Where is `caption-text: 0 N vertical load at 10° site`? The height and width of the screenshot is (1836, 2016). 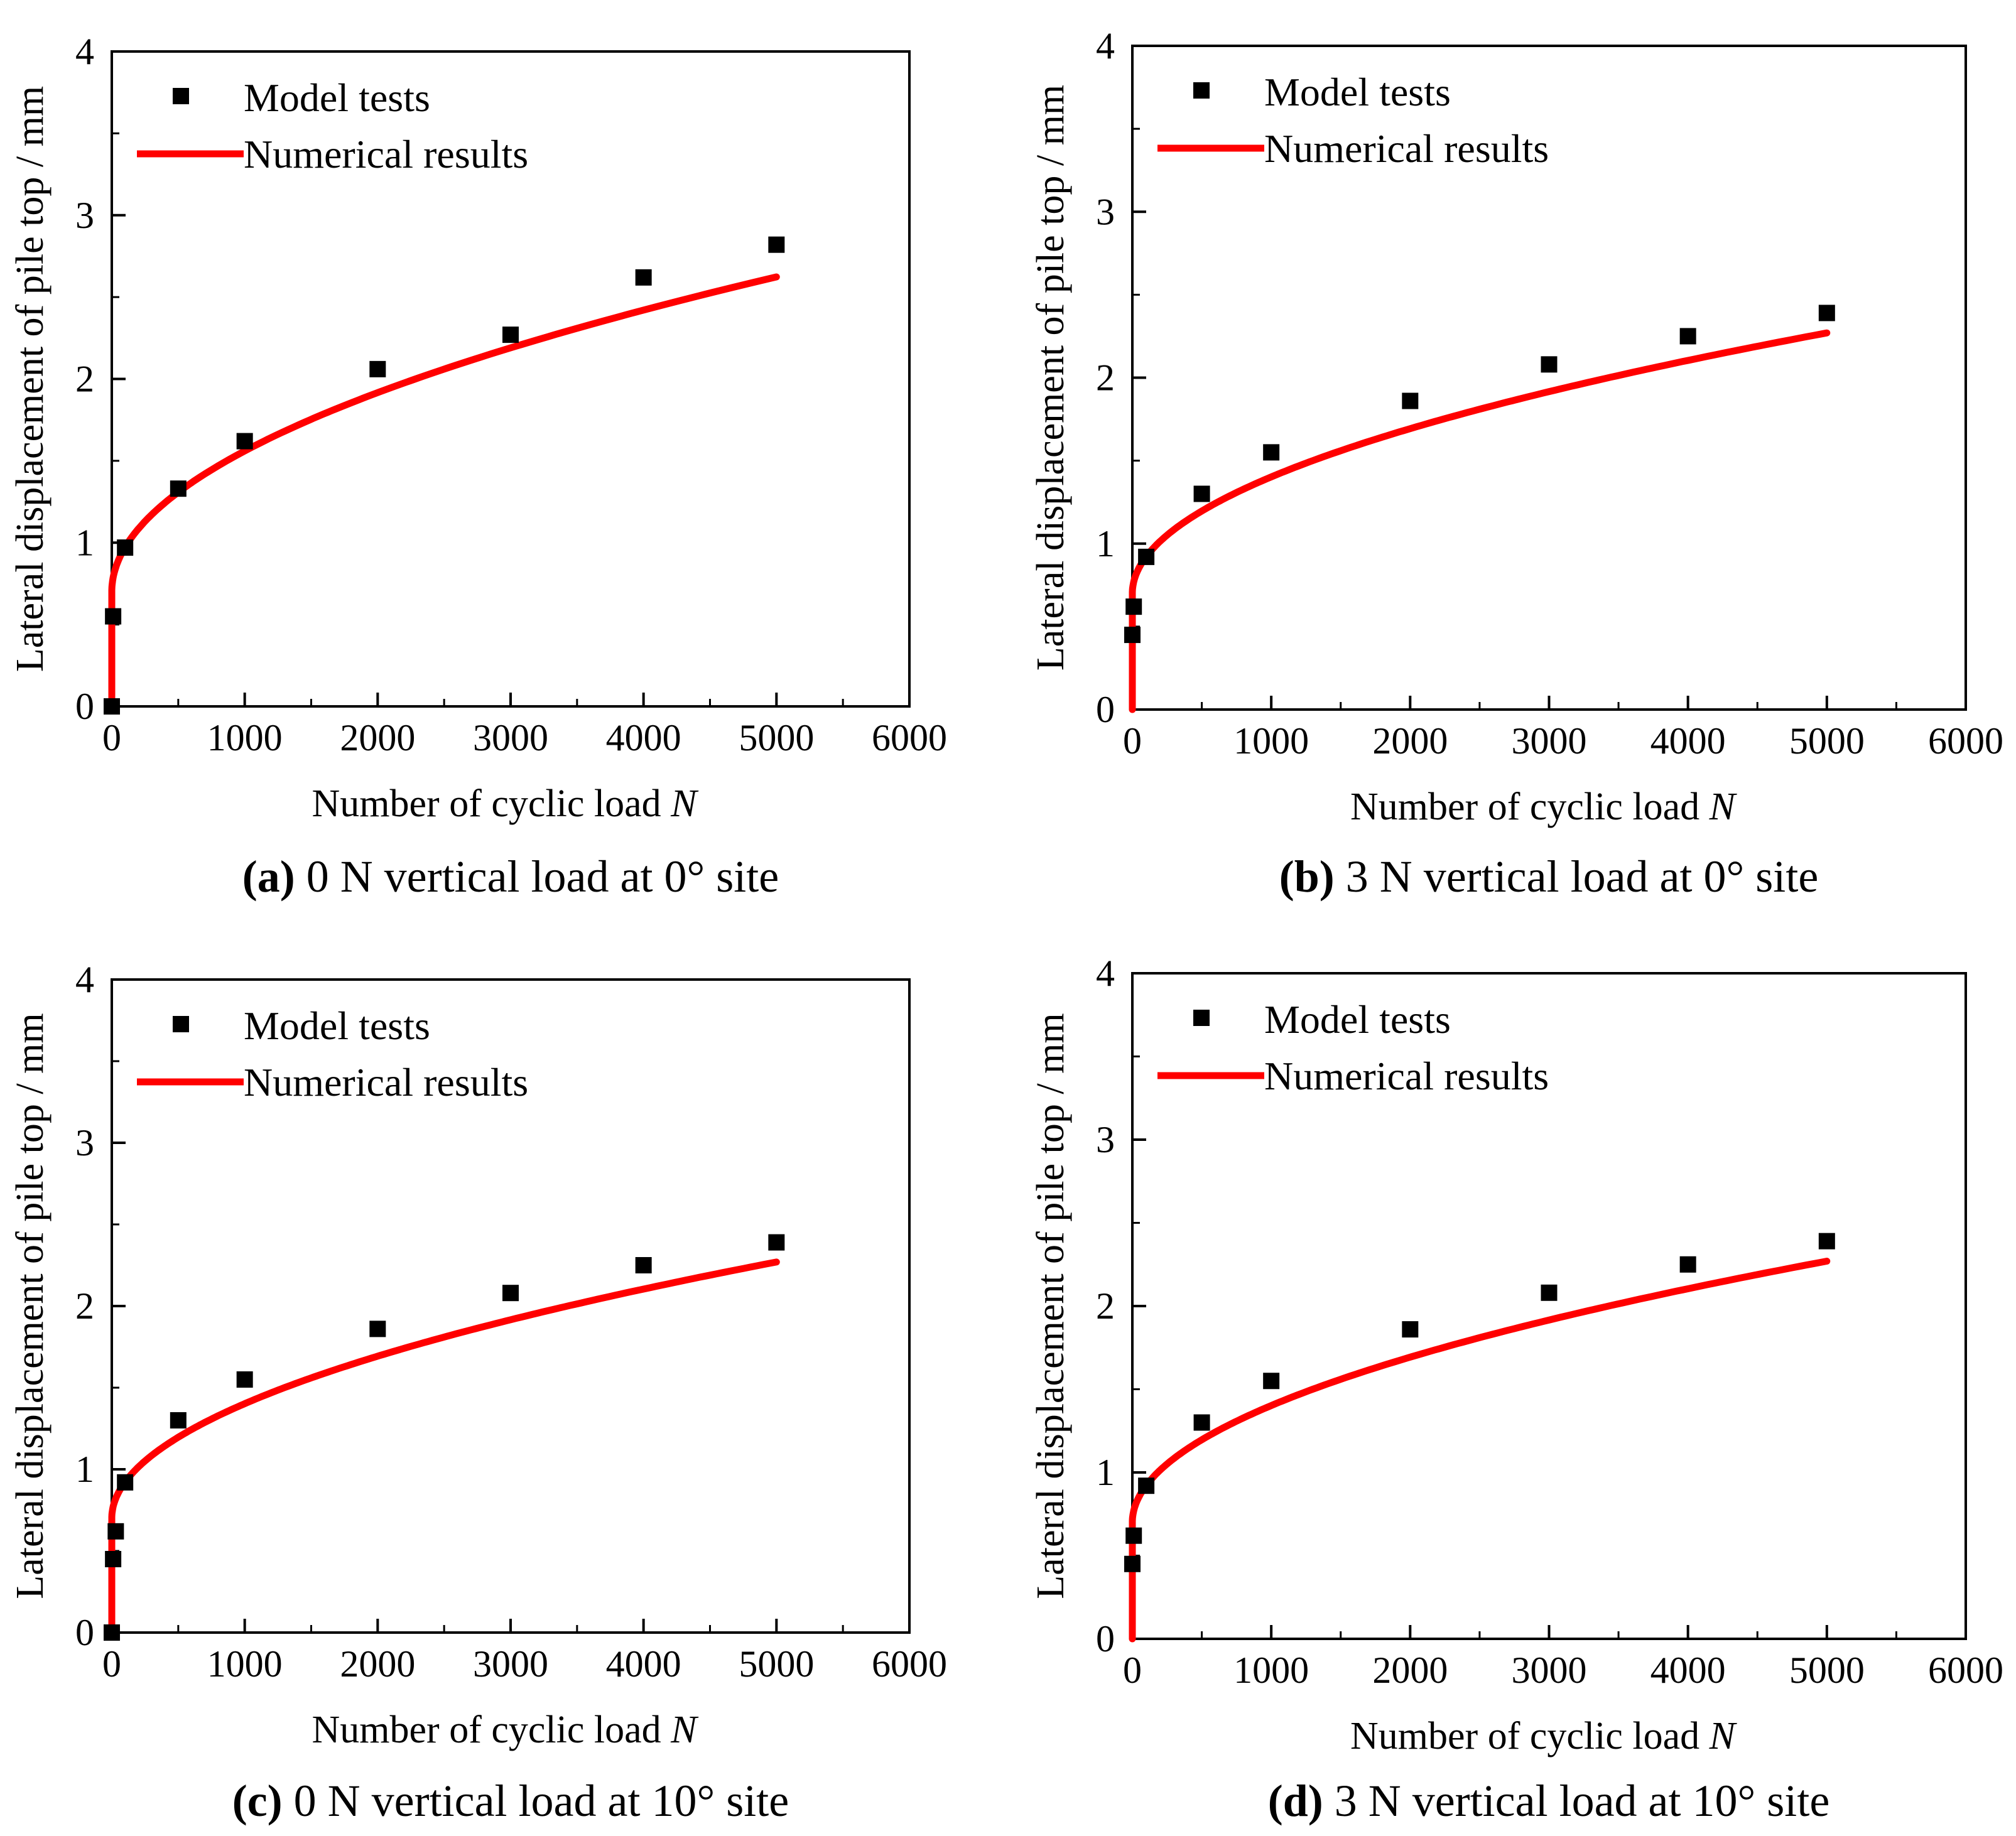
caption-text: 0 N vertical load at 10° site is located at coordinates (536, 1801).